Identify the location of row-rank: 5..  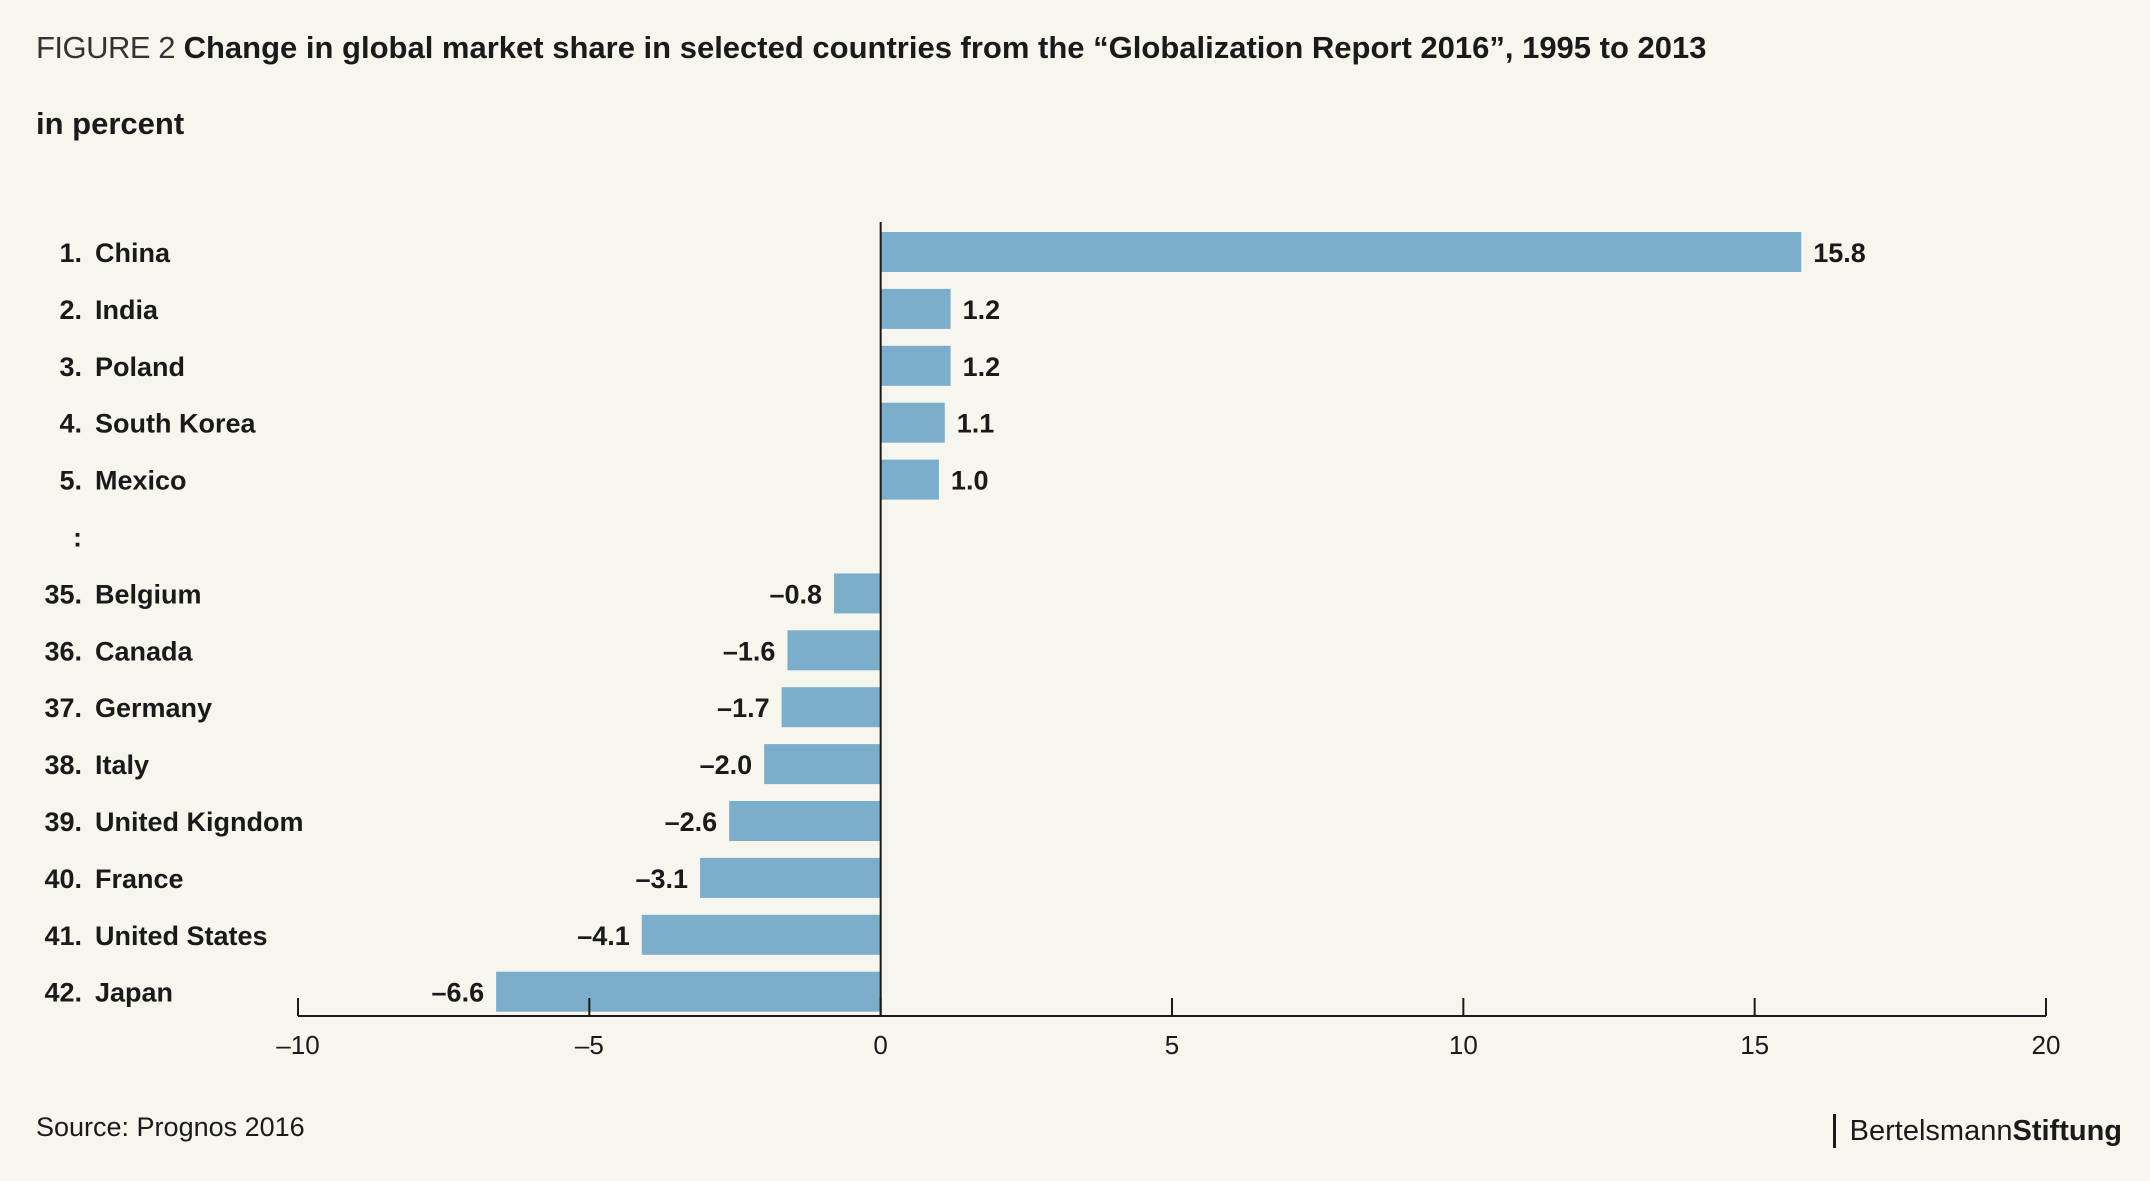
(70, 481).